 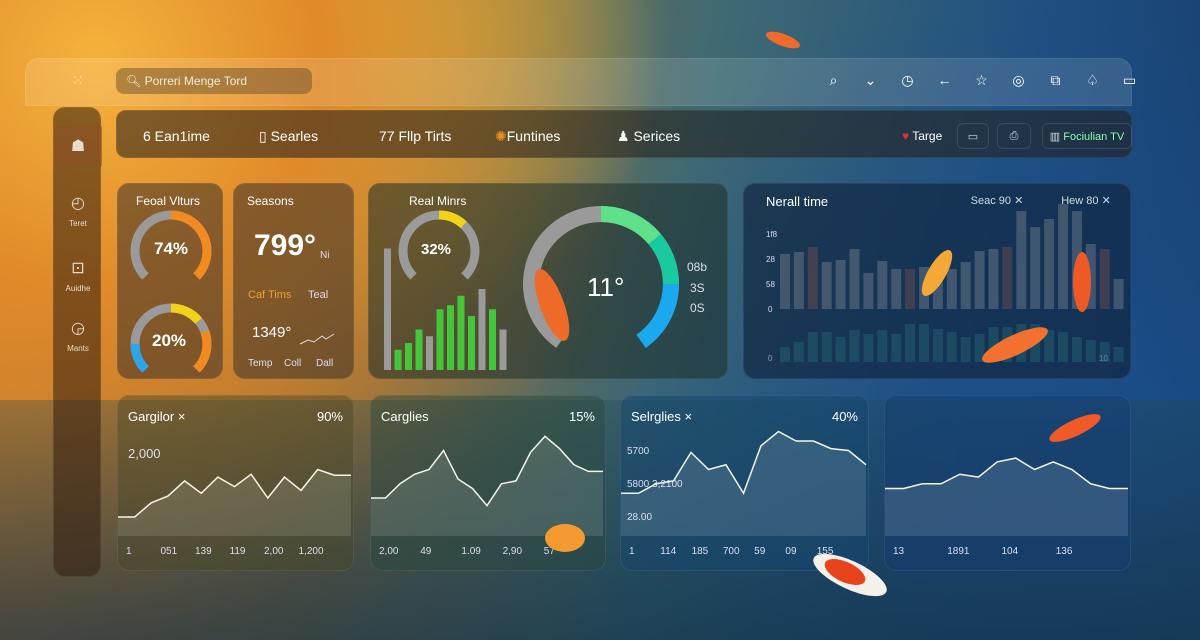 I want to click on tab-teal: Teal, so click(x=318, y=295).